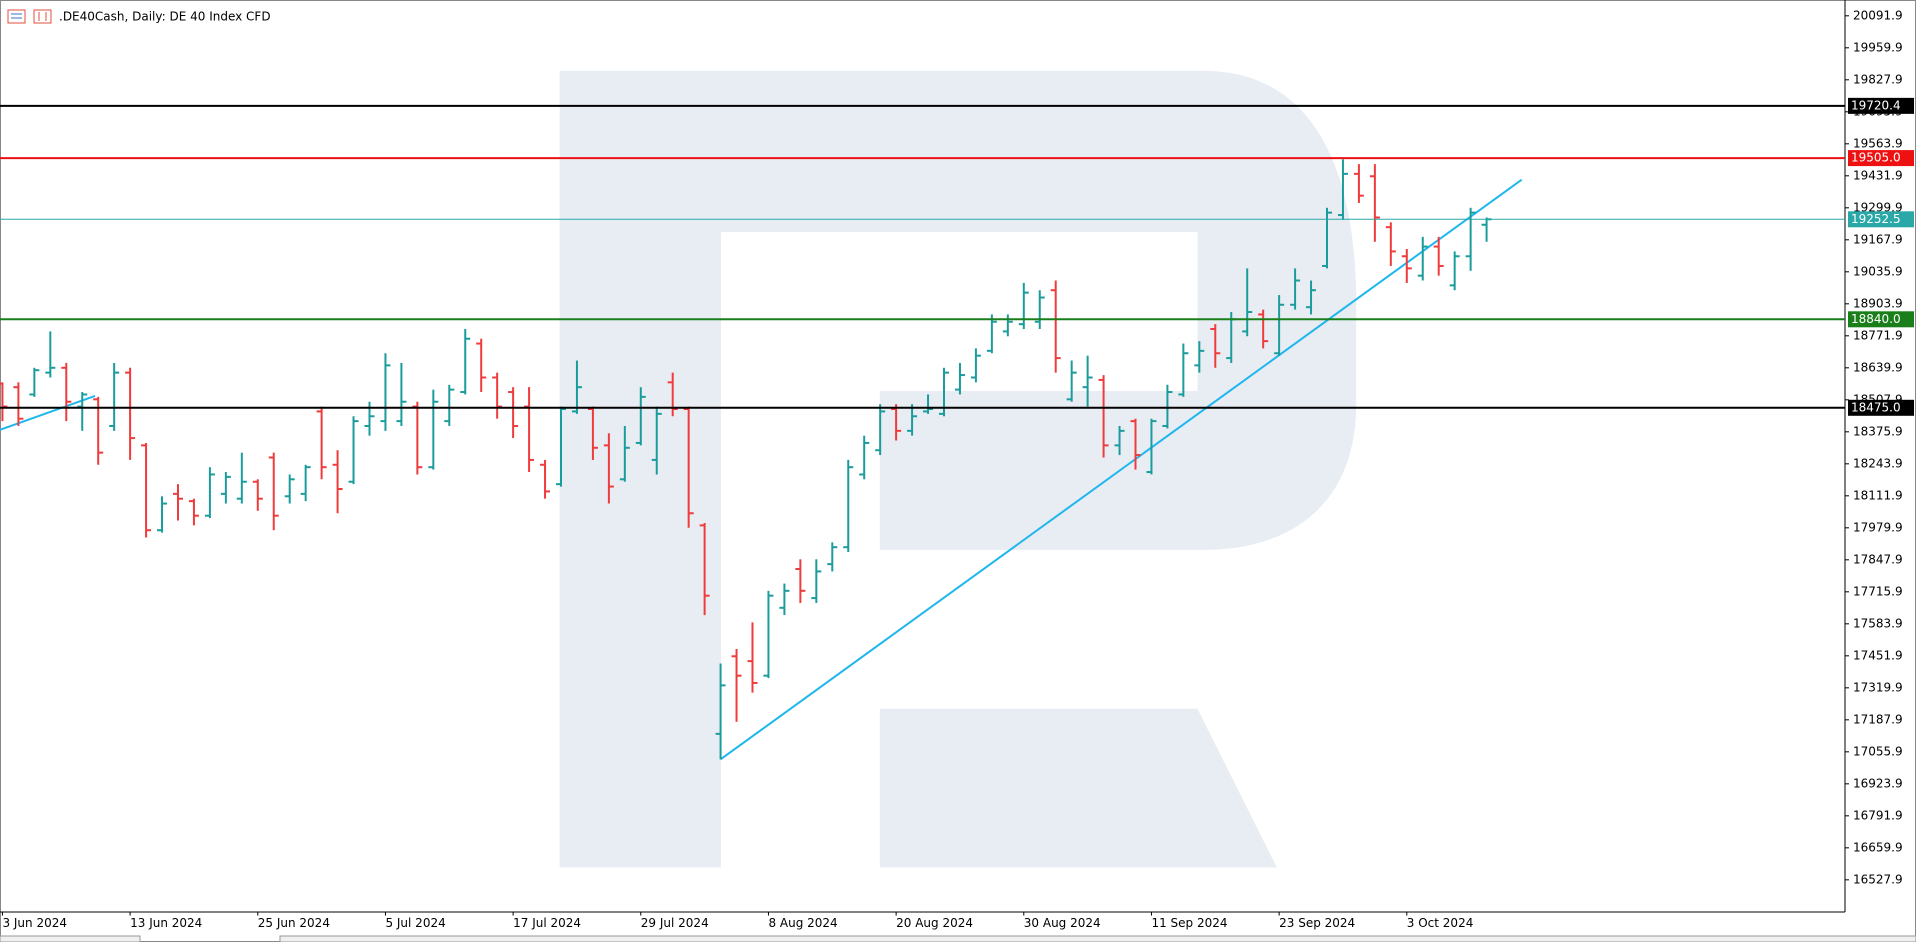  What do you see at coordinates (48, 412) in the screenshot?
I see `trendline` at bounding box center [48, 412].